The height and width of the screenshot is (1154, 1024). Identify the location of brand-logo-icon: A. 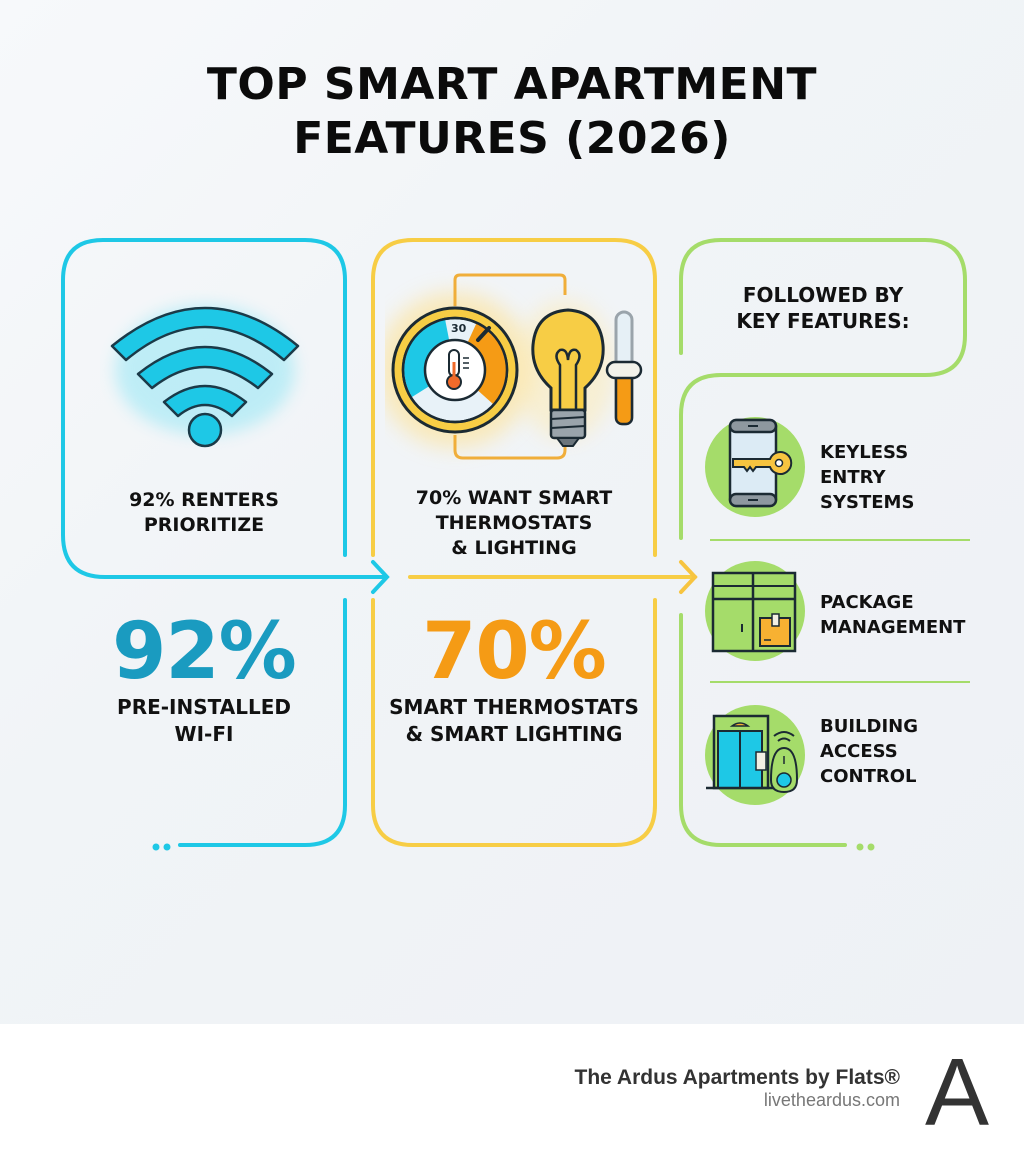
(957, 1092).